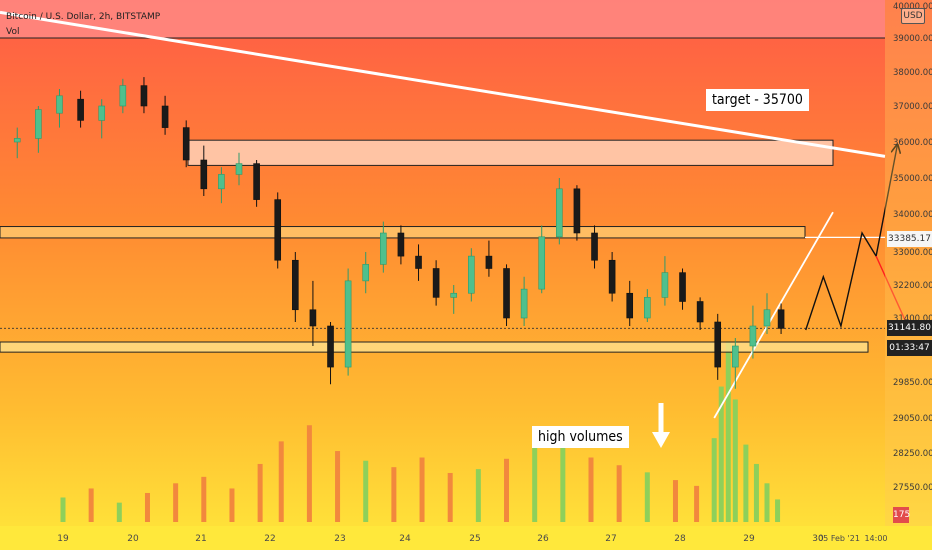 The width and height of the screenshot is (932, 550). What do you see at coordinates (912, 73) in the screenshot?
I see `price-tick-9: 38000.00` at bounding box center [912, 73].